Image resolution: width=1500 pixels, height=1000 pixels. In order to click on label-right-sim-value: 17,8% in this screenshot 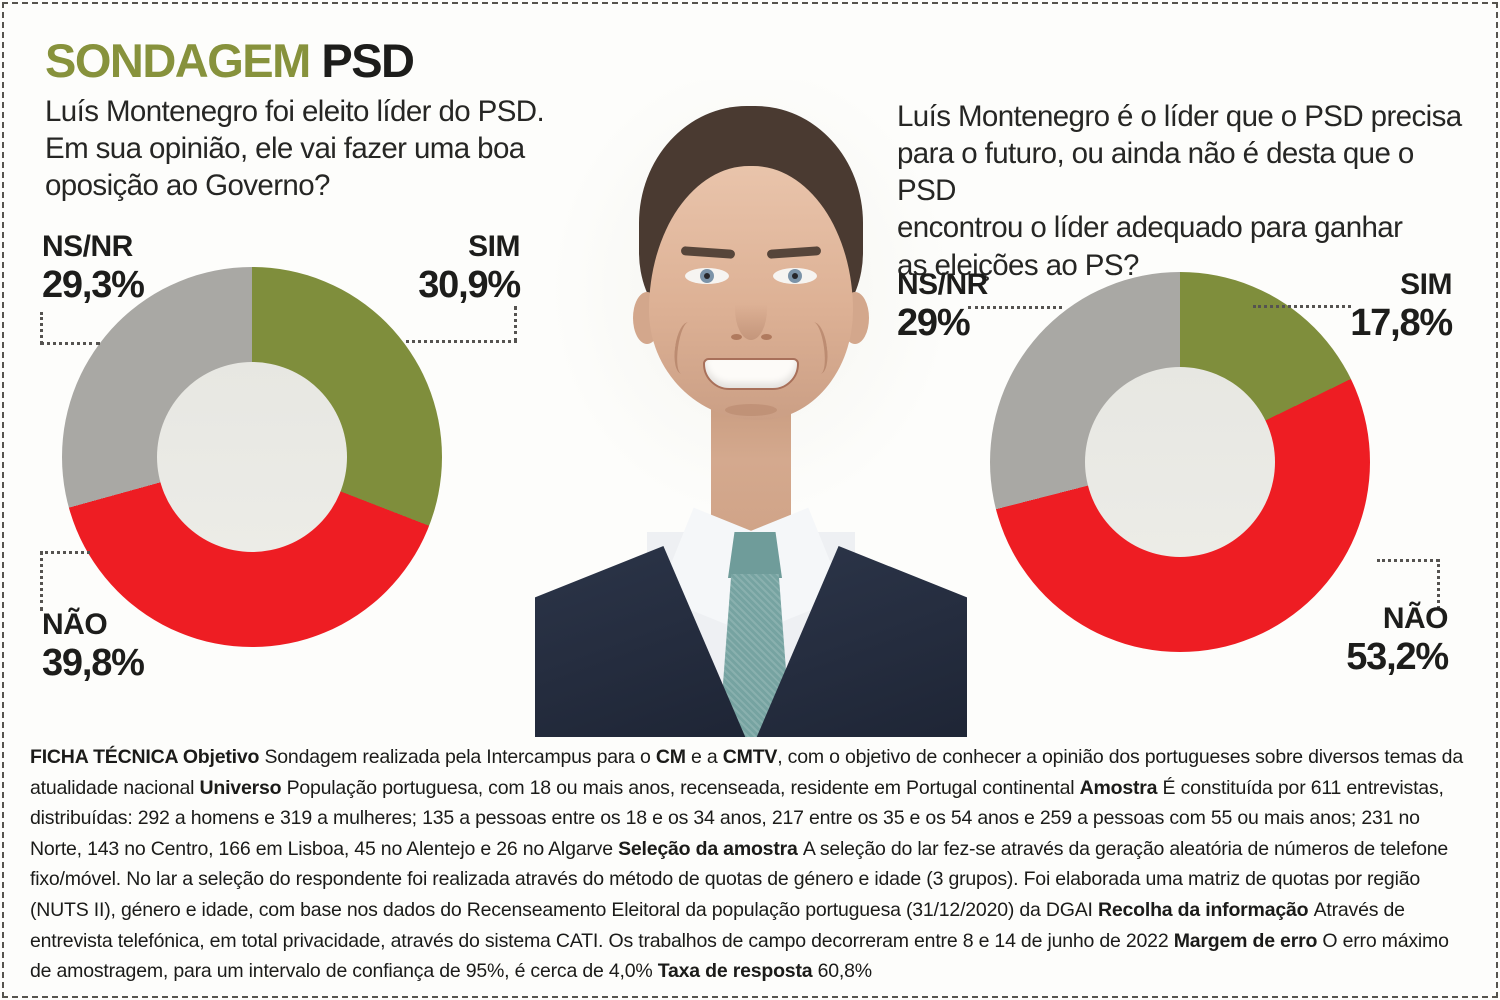, I will do `click(1401, 322)`.